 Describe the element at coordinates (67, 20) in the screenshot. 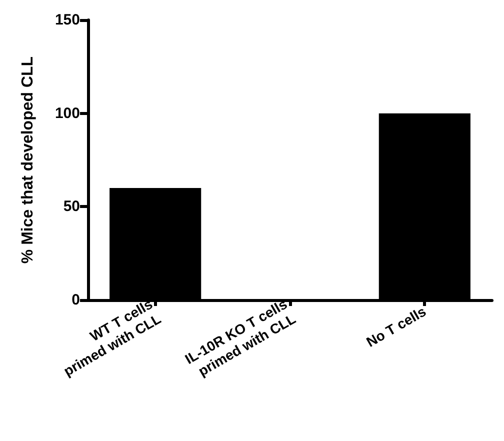

I see `y-tick-label: 150` at that location.